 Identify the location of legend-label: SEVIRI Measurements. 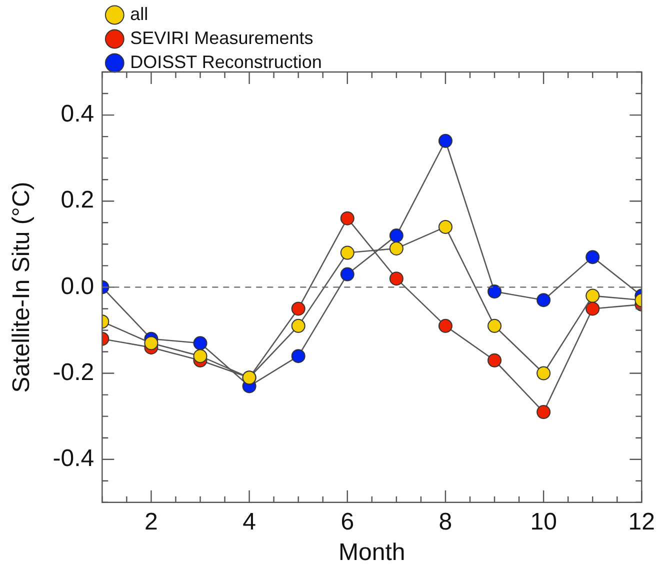
(222, 38).